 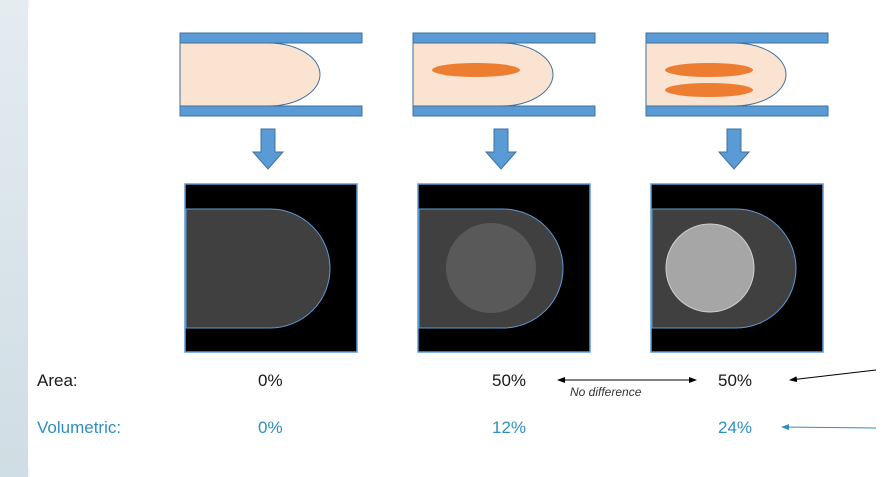 What do you see at coordinates (14, 238) in the screenshot?
I see `background-strip` at bounding box center [14, 238].